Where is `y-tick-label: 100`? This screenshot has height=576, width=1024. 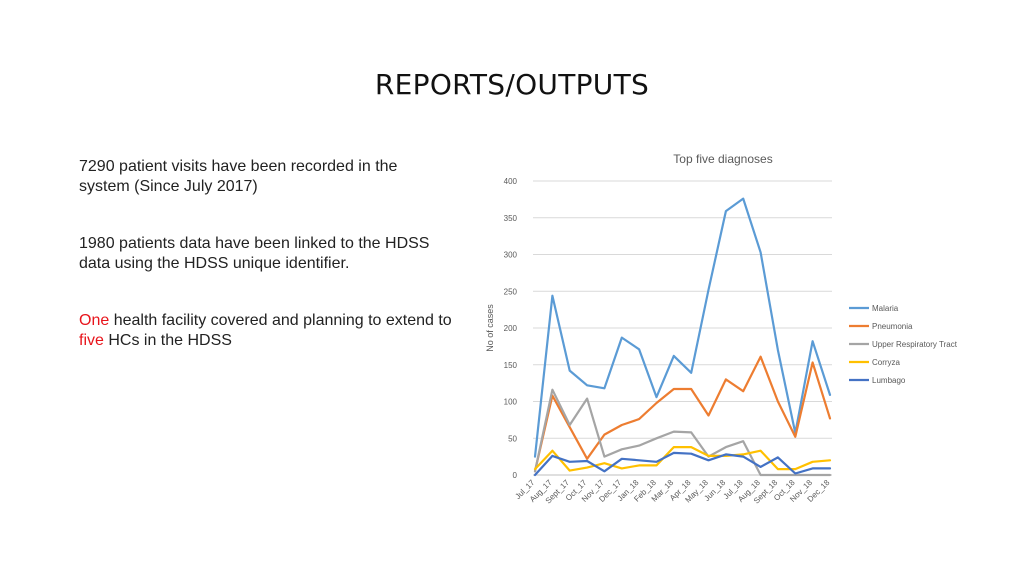 y-tick-label: 100 is located at coordinates (511, 402).